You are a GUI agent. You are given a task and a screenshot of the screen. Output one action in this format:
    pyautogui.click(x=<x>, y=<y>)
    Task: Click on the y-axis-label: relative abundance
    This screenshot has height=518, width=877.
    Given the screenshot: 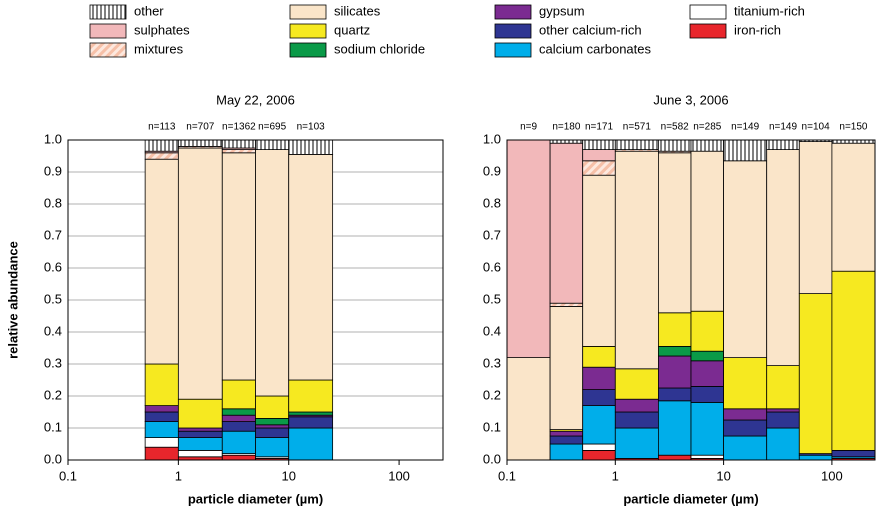 What is the action you would take?
    pyautogui.click(x=12, y=300)
    